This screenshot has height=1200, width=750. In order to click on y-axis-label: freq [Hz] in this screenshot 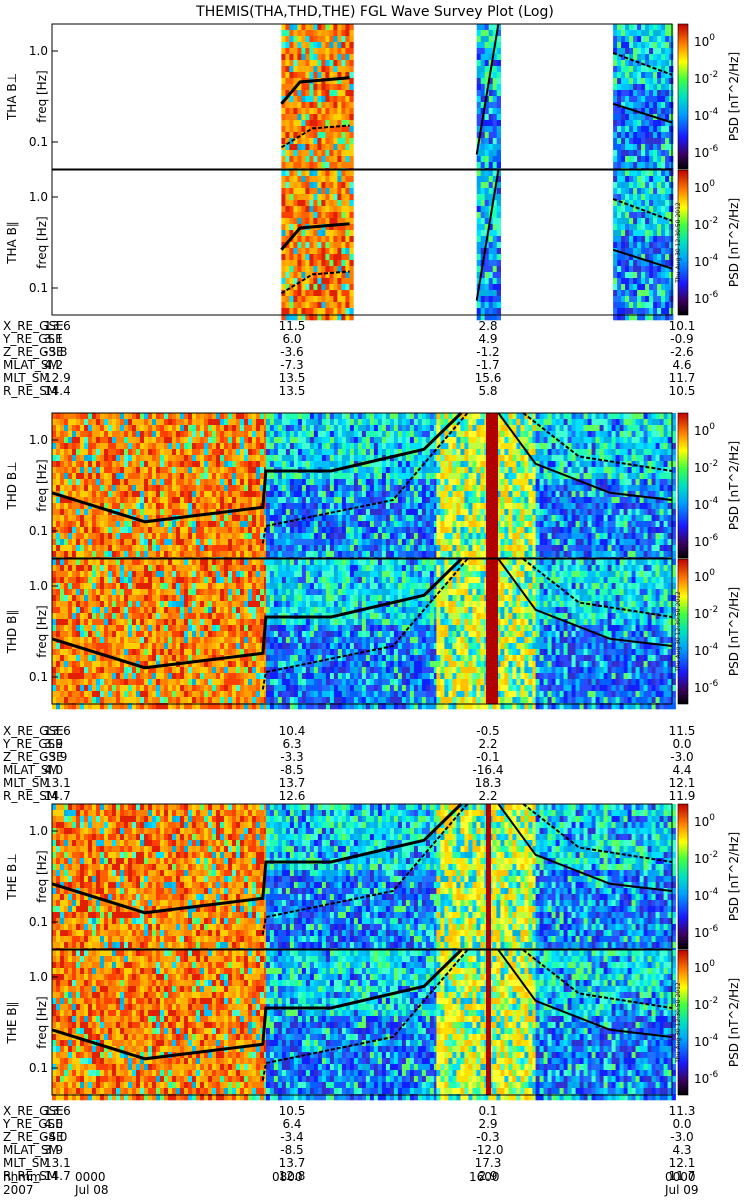, I will do `click(42, 96)`.